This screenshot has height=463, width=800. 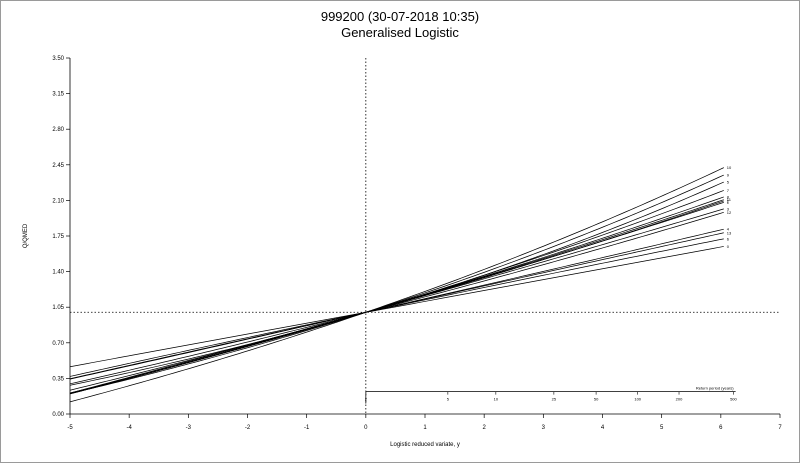 I want to click on y-tick-label: 1.05, so click(x=58, y=308).